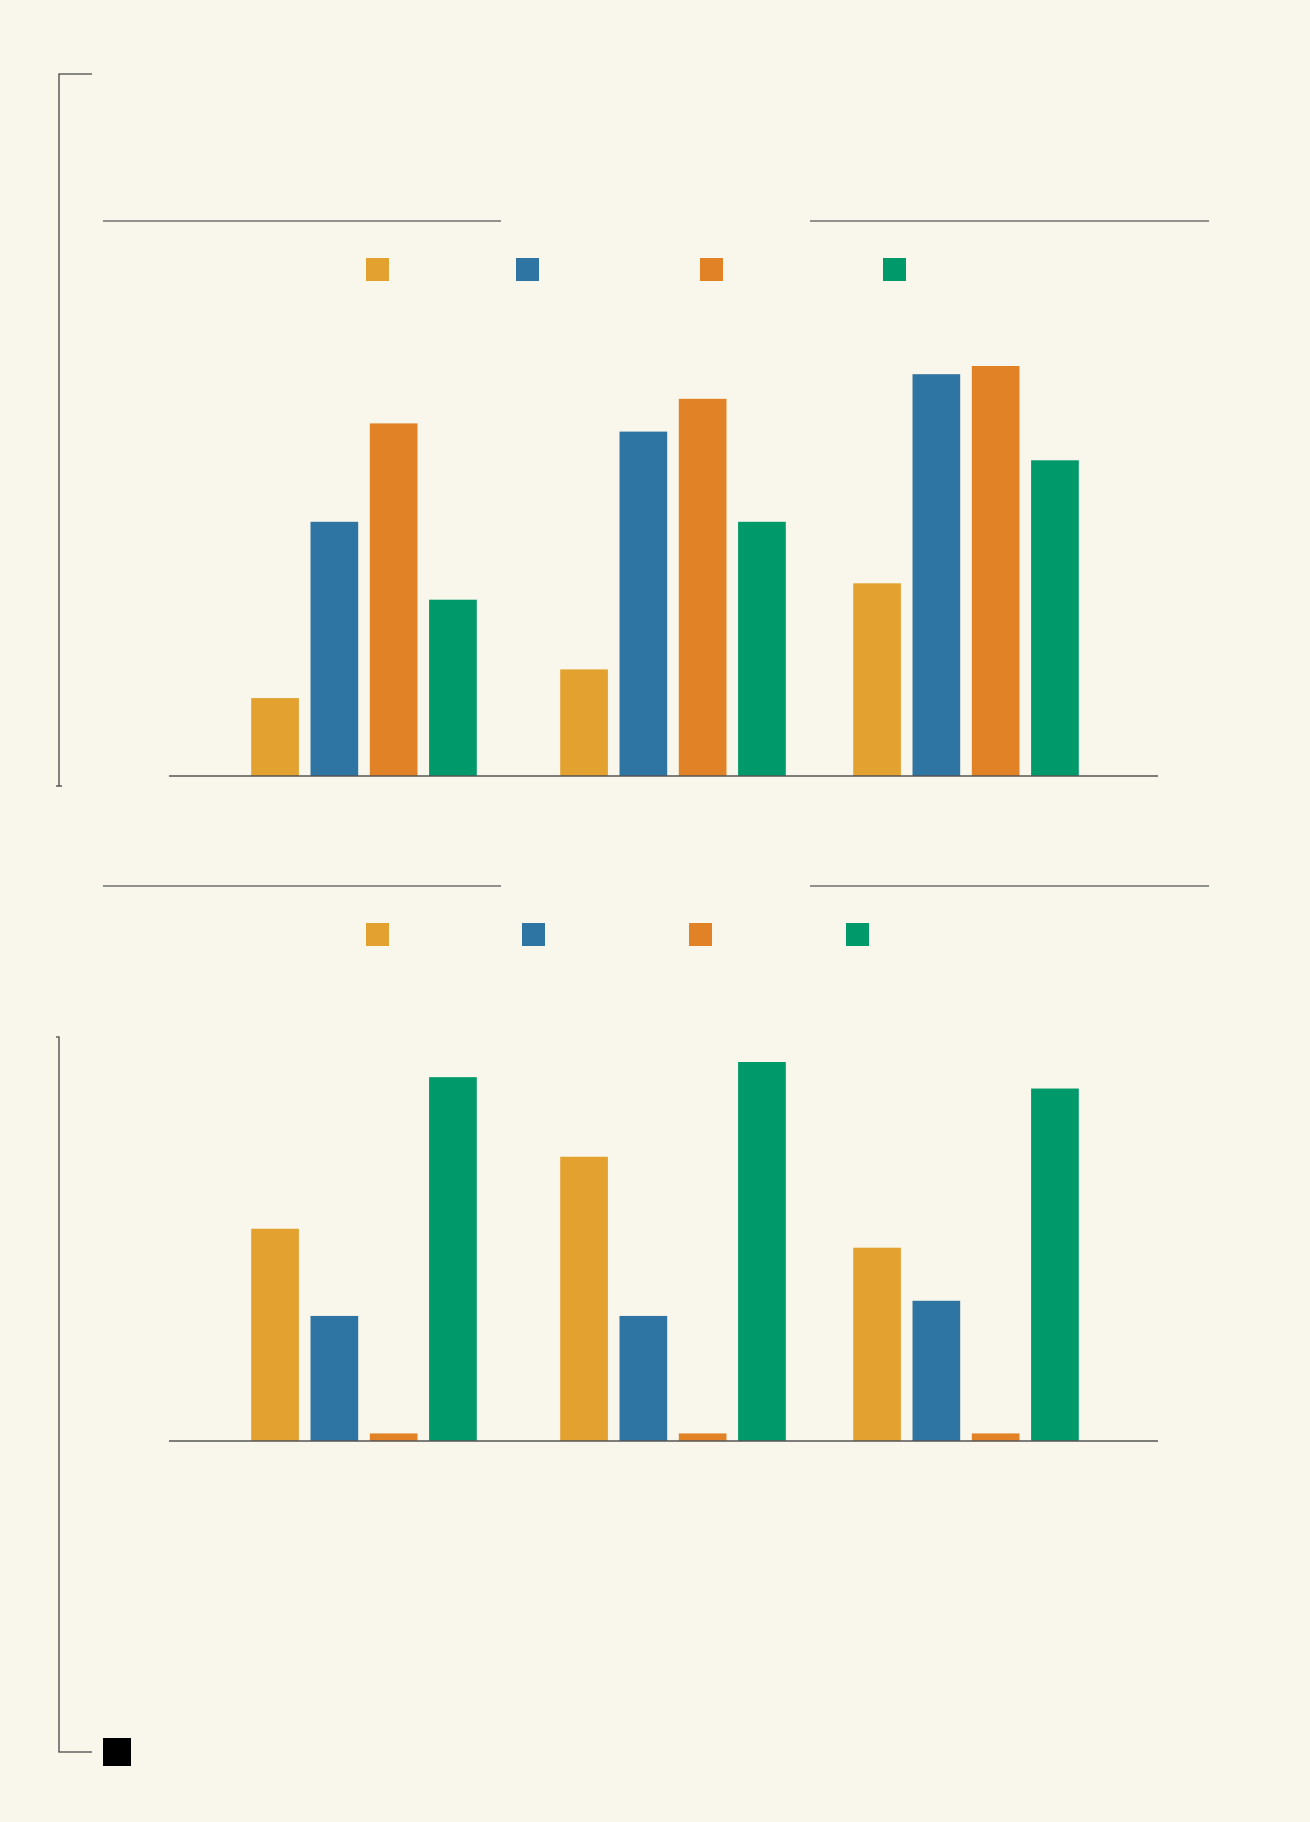 The width and height of the screenshot is (1310, 1822). I want to click on corner-square, so click(117, 1752).